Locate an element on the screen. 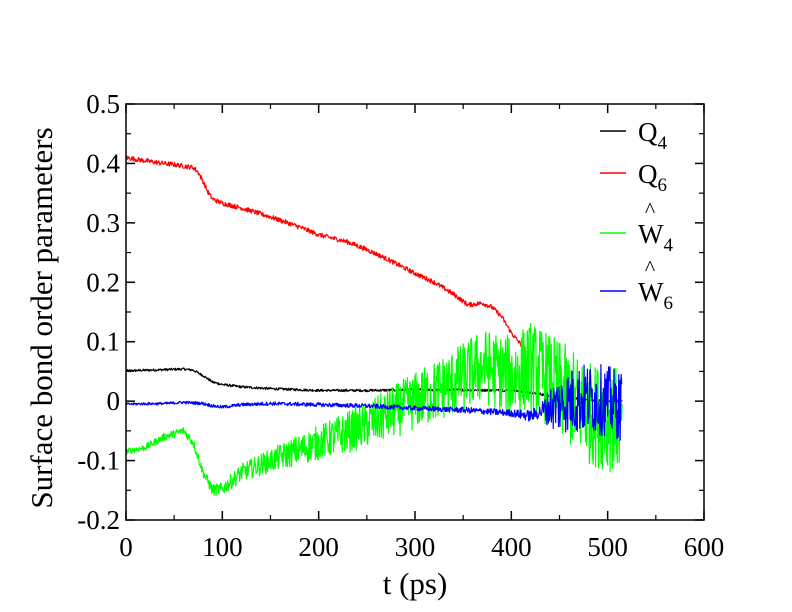  y-tick-label: 0 is located at coordinates (114, 401).